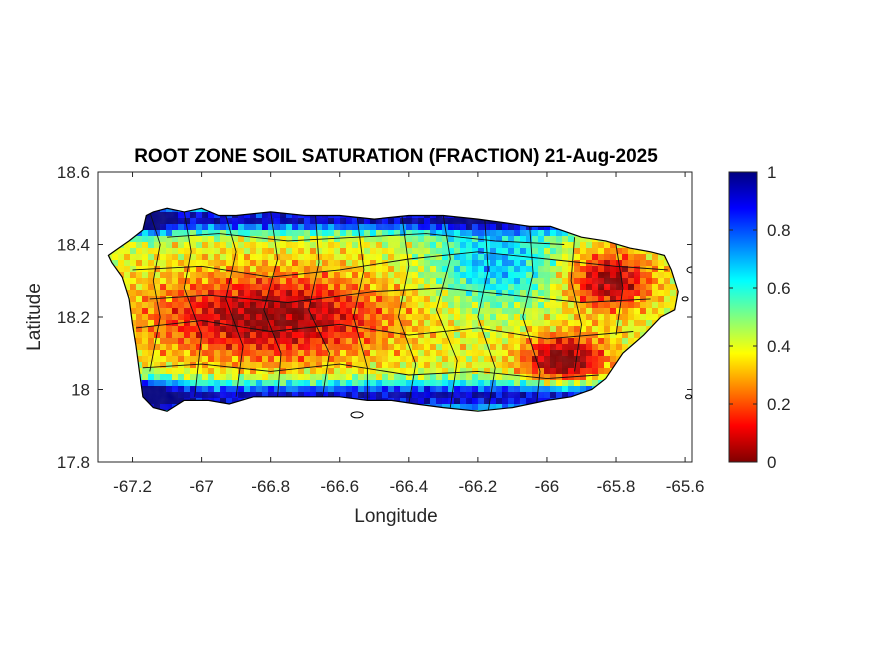 The height and width of the screenshot is (656, 875). I want to click on y-tick-label: 18.6, so click(73, 172).